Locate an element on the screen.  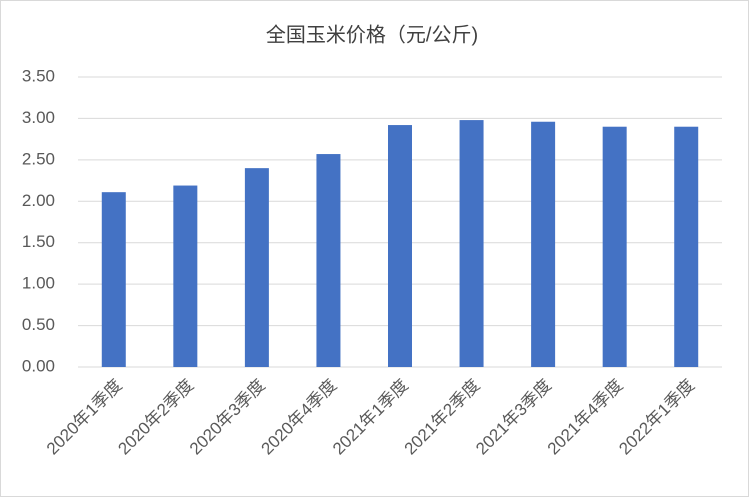
y-tick-label: 3.00 is located at coordinates (38, 117).